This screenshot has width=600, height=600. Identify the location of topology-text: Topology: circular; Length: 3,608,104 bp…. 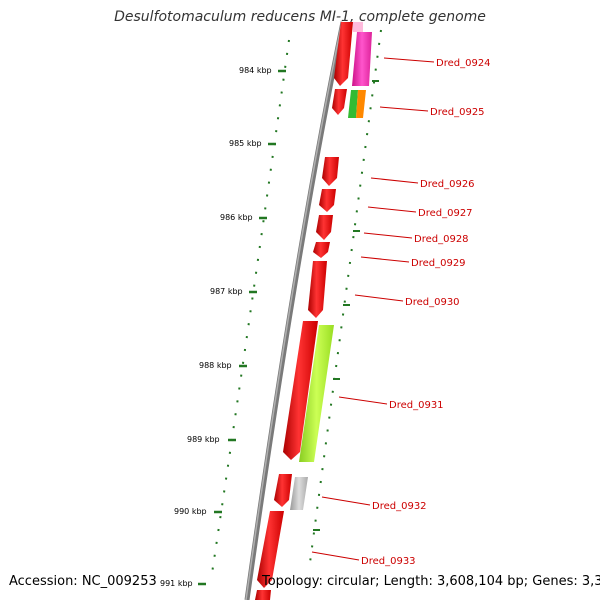
(431, 581).